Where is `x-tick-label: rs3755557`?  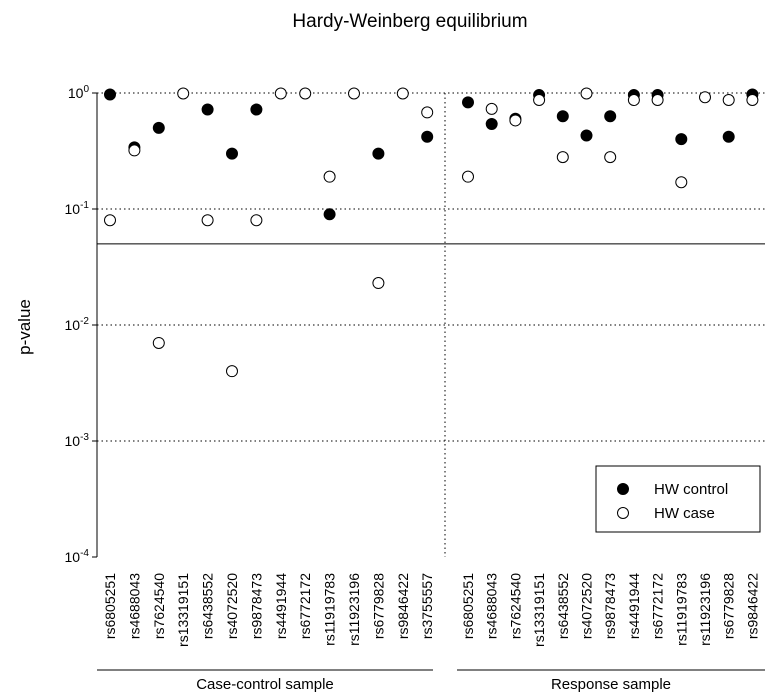
x-tick-label: rs3755557 is located at coordinates (427, 606).